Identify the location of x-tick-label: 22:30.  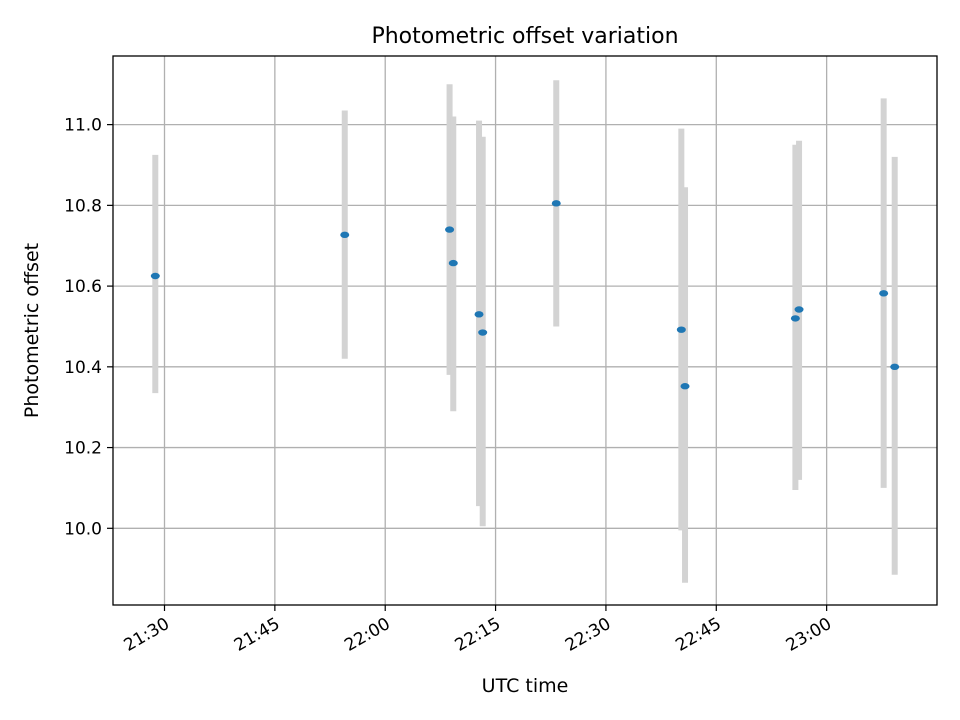
(588, 635).